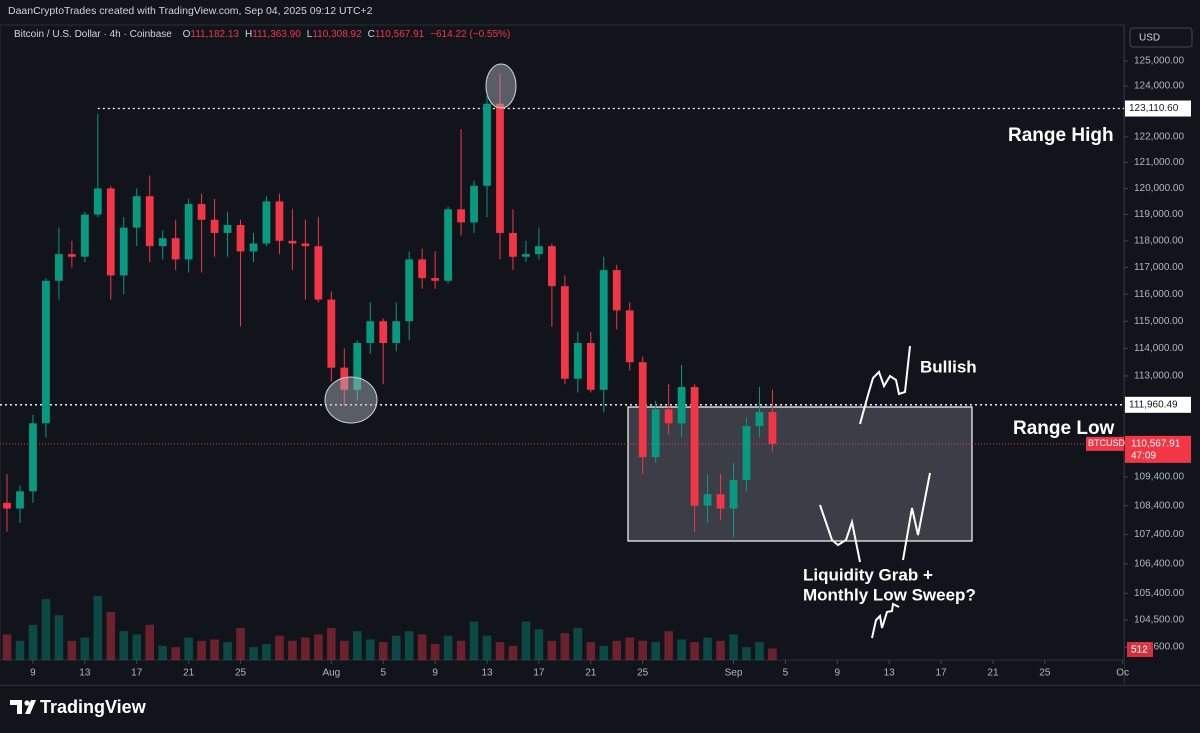 This screenshot has width=1200, height=733. Describe the element at coordinates (1143, 456) in the screenshot. I see `countdown: 47:09` at that location.